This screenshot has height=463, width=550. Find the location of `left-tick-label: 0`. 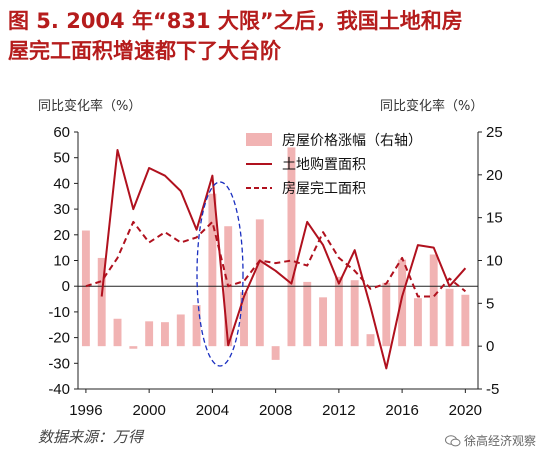

left-tick-label: 0 is located at coordinates (66, 286).